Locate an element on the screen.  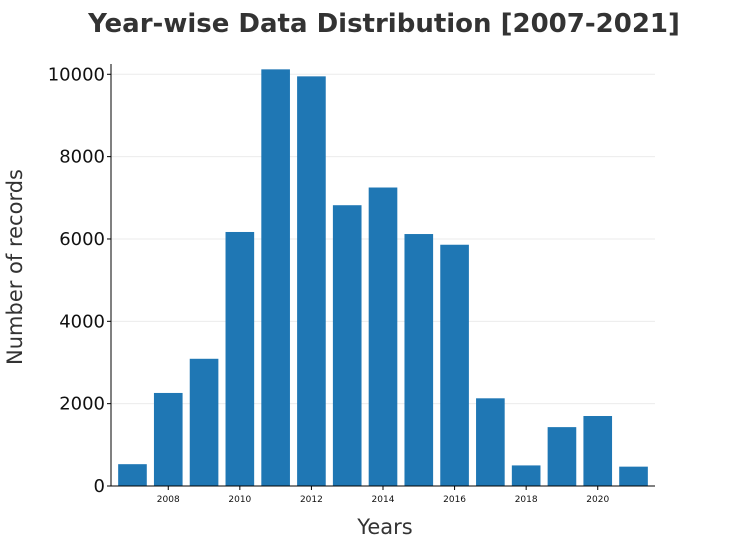
x-tick-labels: 2008 2010 2012 2014 2016 2018 2020 is located at coordinates (383, 495).